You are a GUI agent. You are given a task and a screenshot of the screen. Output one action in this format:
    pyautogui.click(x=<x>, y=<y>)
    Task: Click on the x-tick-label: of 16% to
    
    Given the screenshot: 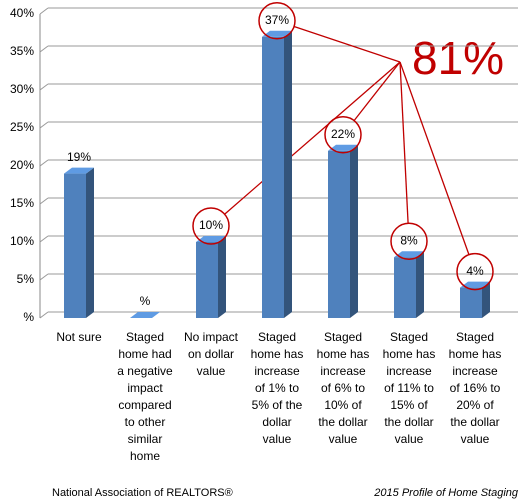 What is the action you would take?
    pyautogui.click(x=475, y=388)
    